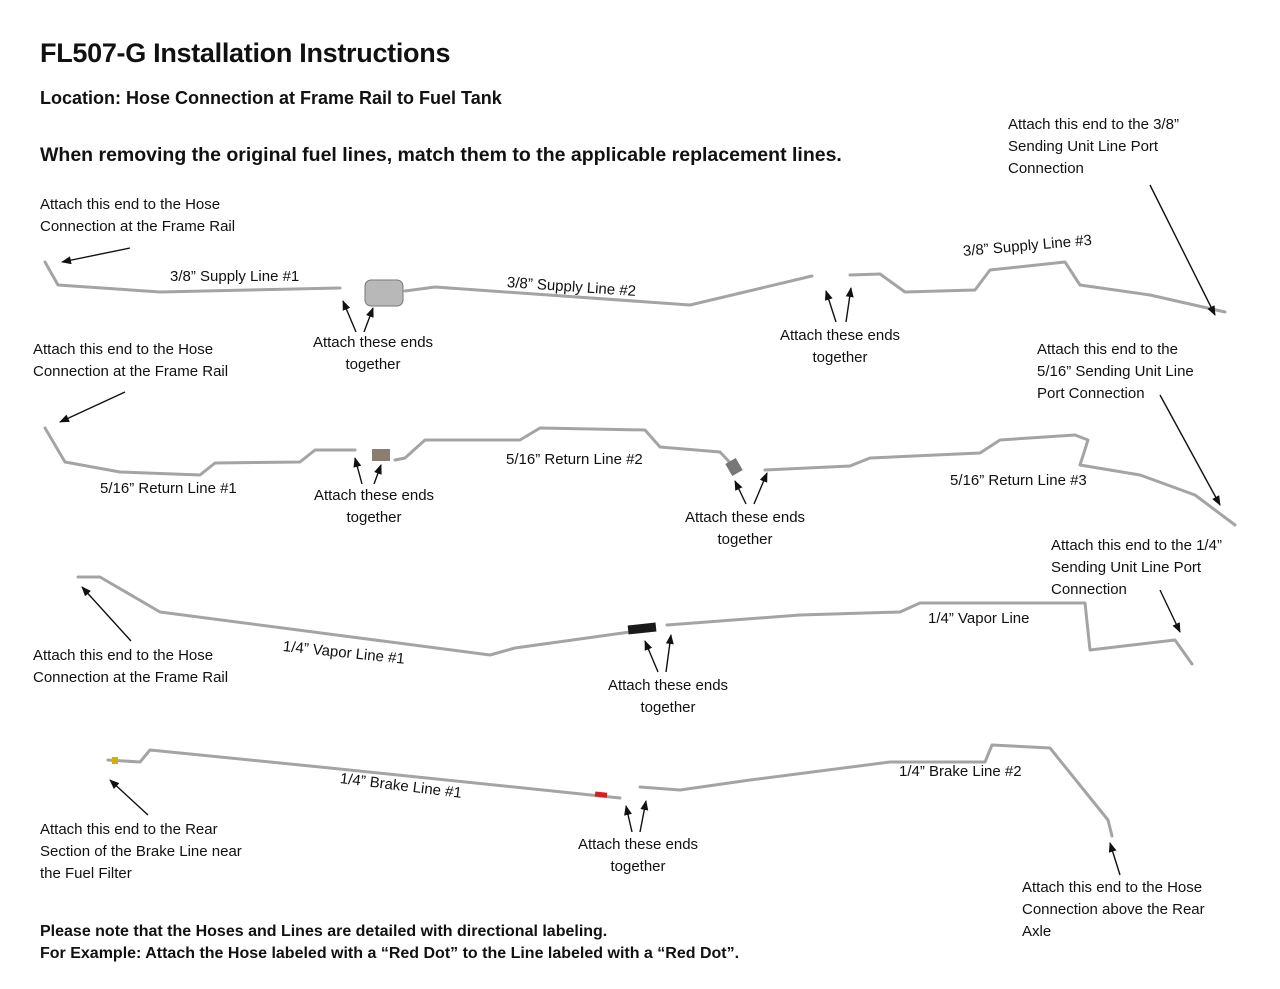  Describe the element at coordinates (668, 696) in the screenshot. I see `vapor-join-note: Attach these ends together` at that location.